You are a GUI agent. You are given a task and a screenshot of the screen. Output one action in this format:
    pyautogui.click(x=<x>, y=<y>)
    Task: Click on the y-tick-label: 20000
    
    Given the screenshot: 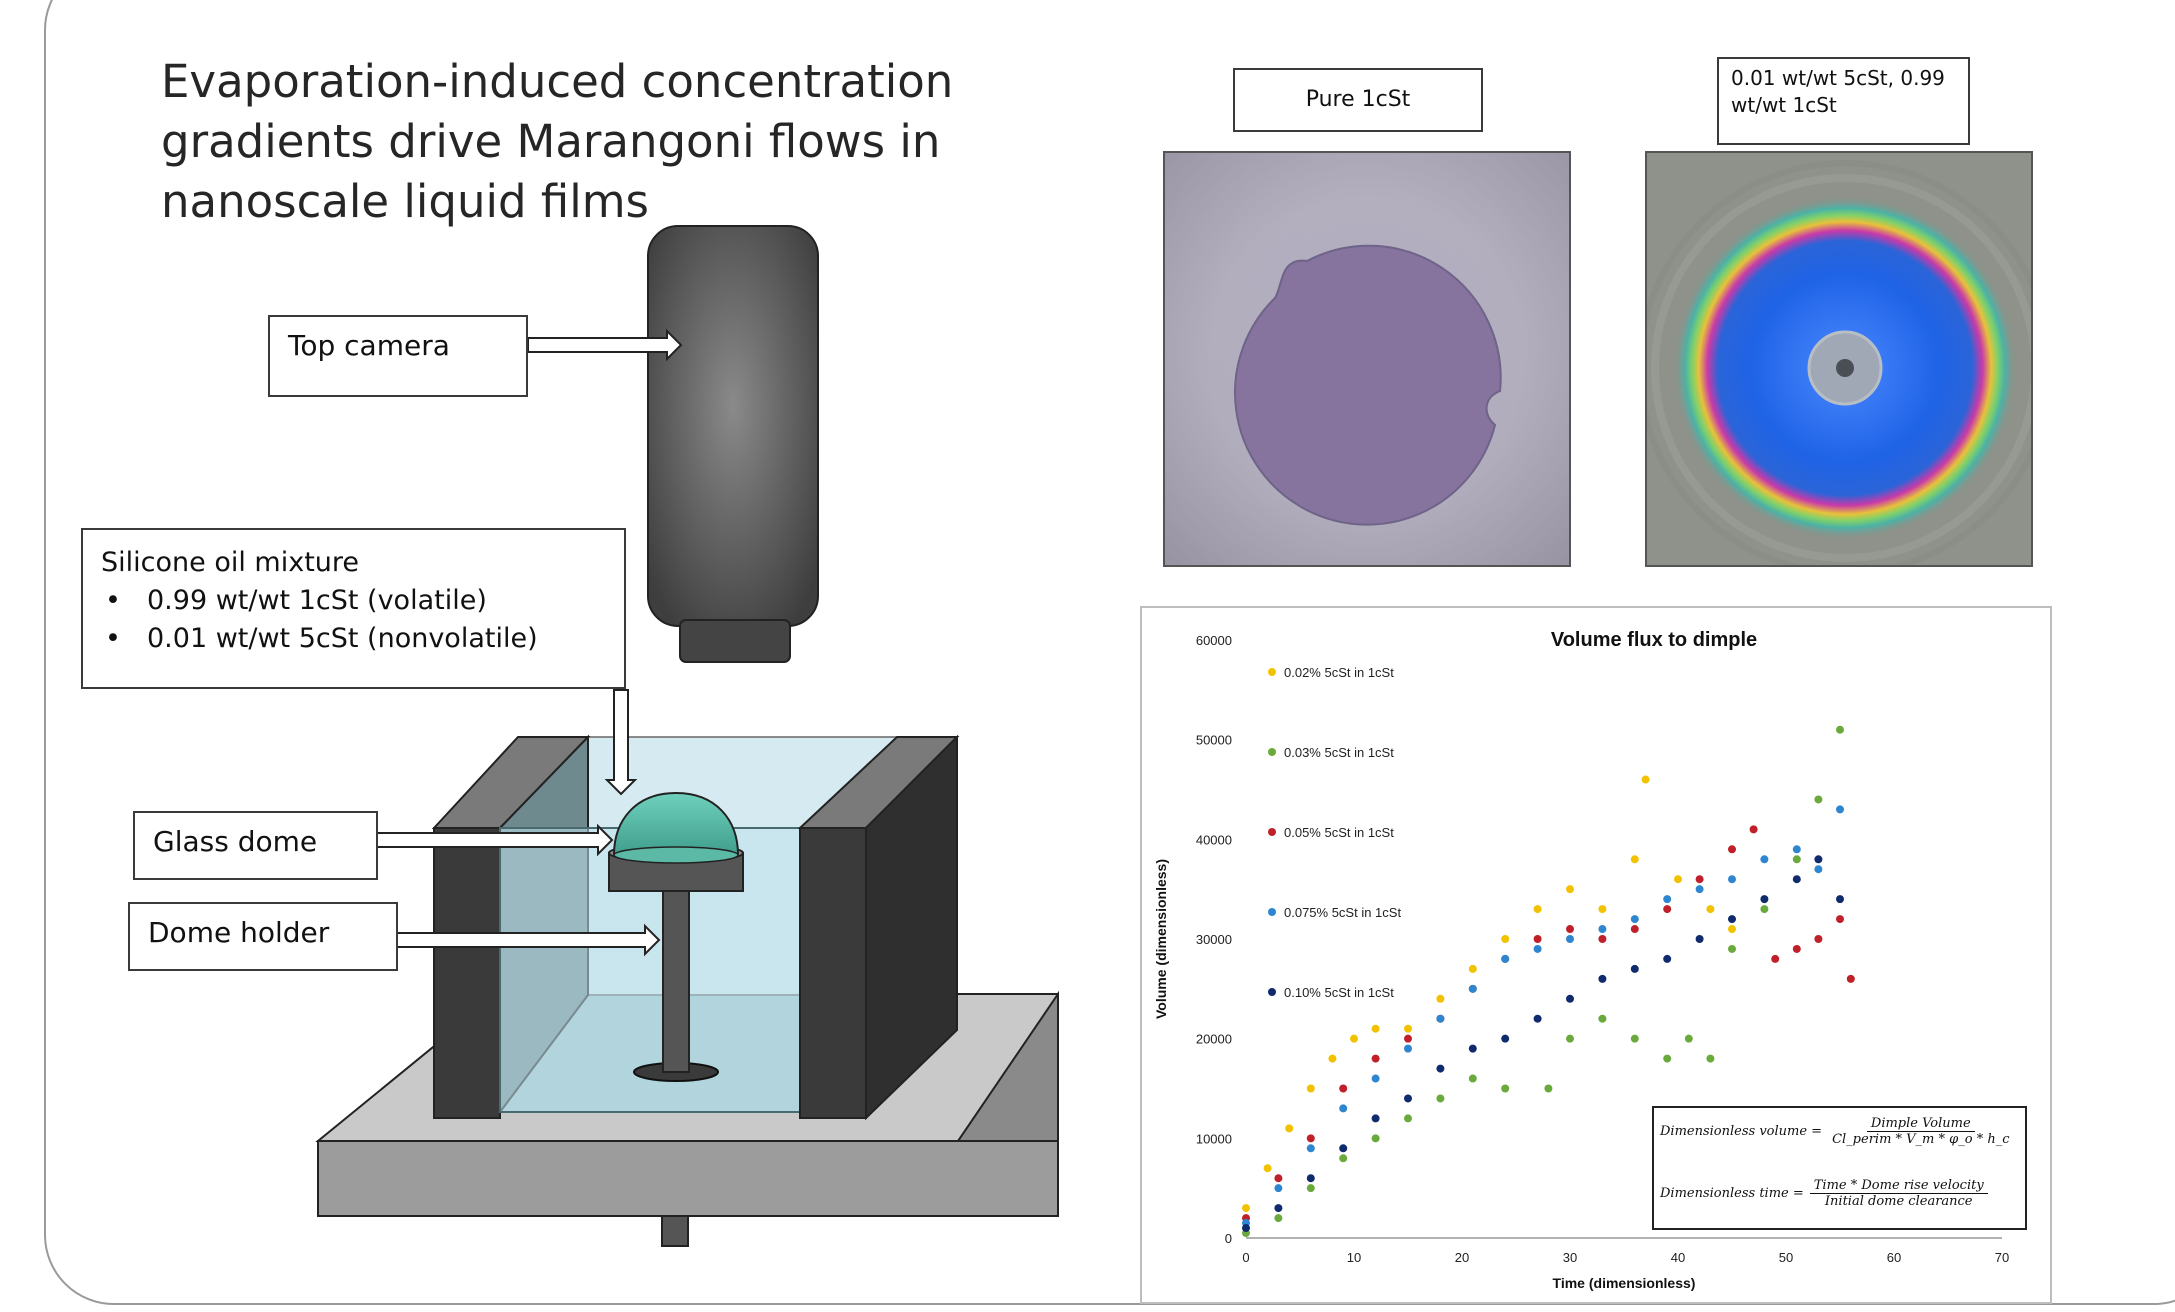 What is the action you would take?
    pyautogui.click(x=1214, y=1039)
    